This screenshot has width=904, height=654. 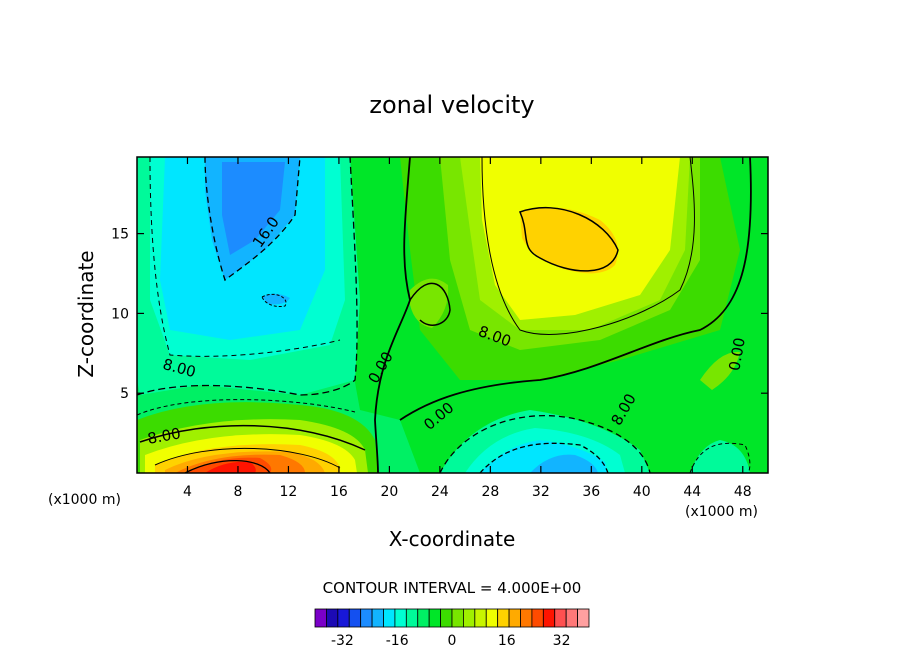 I want to click on x-tick-label: 20, so click(x=389, y=492).